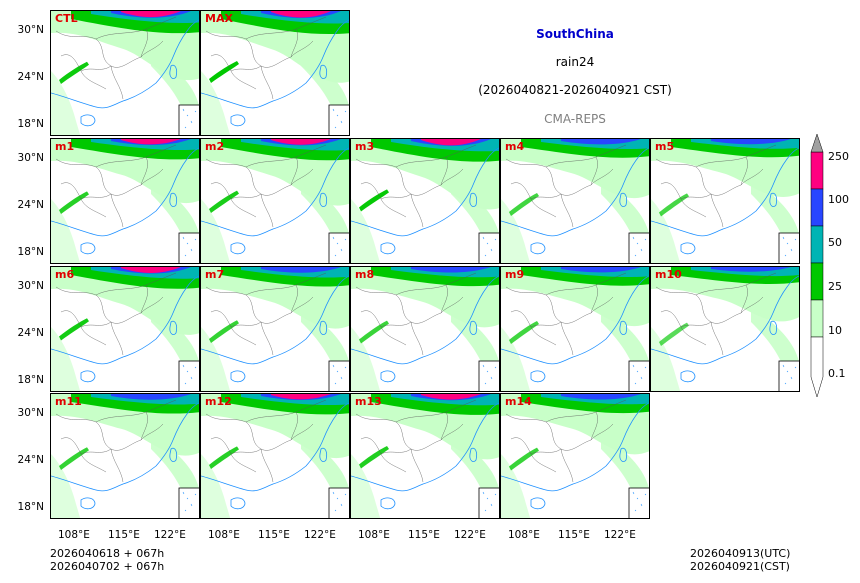  I want to click on map-panel-m11: m11, so click(125, 456).